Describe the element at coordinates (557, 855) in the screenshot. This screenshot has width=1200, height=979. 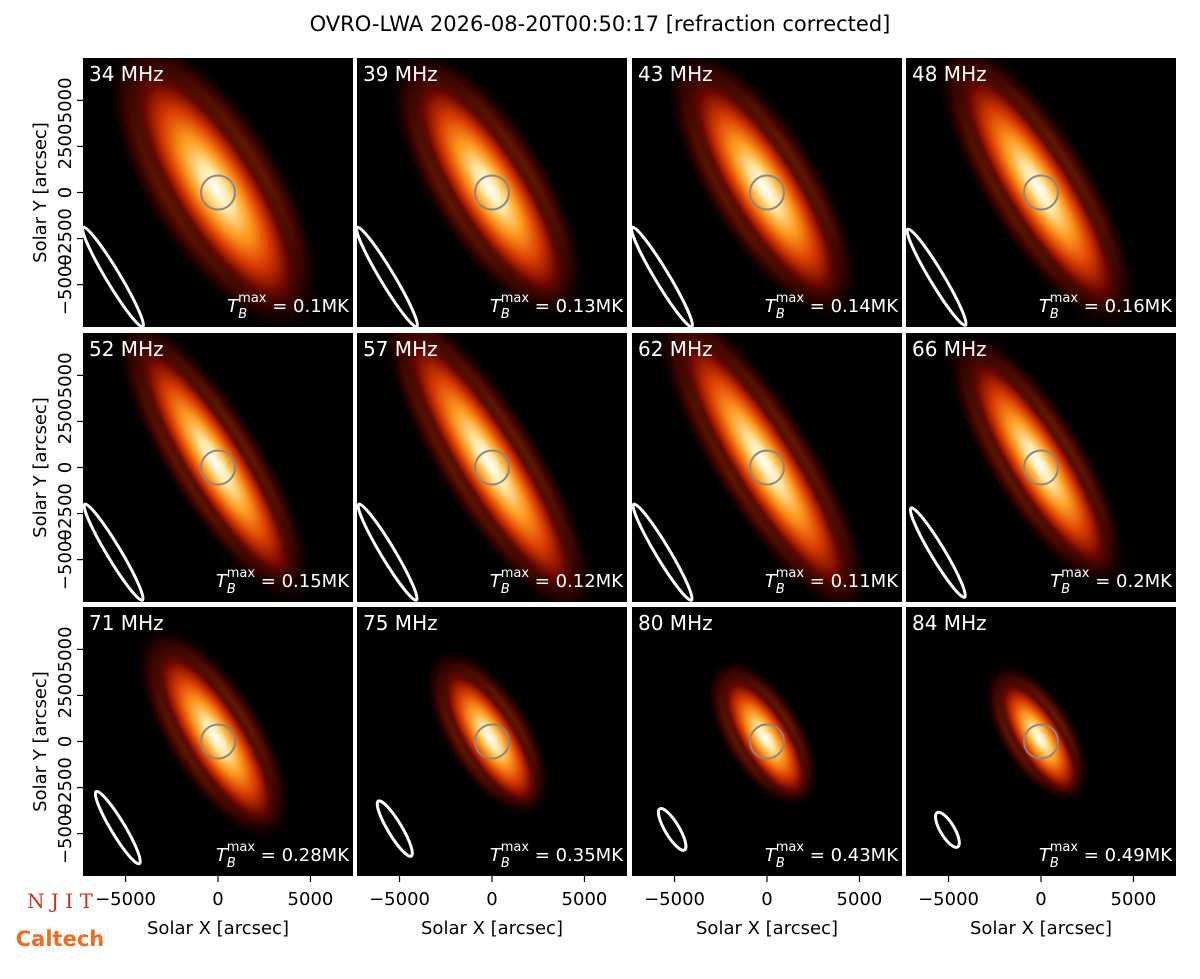
I see `tb-max-label: TBmax = 0.35MK` at that location.